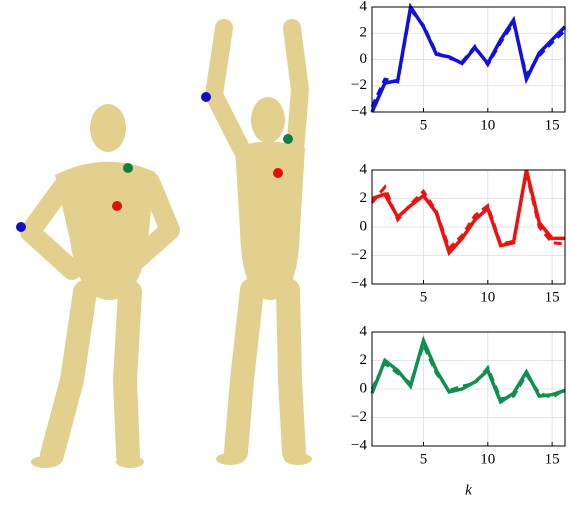 This screenshot has height=513, width=571. I want to click on x-axis-label: k, so click(468, 490).